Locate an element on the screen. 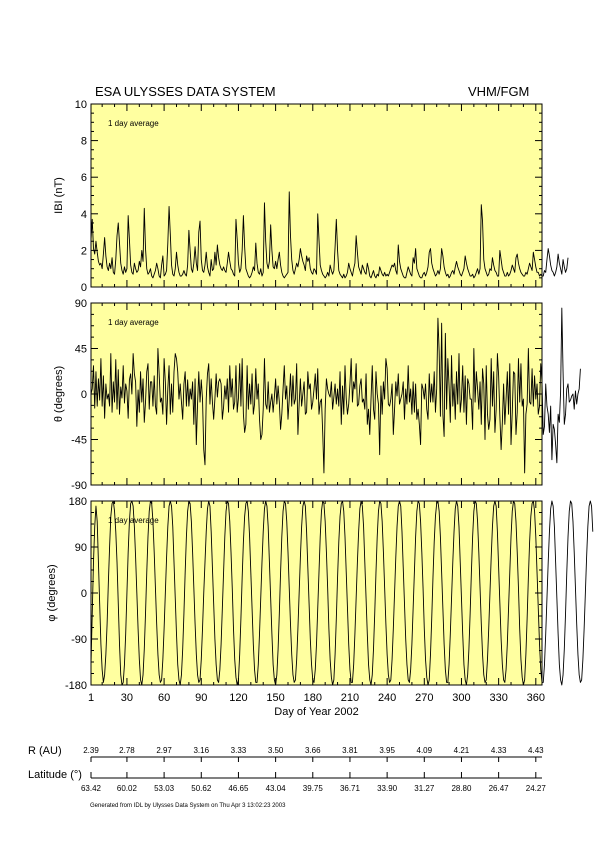 The height and width of the screenshot is (842, 595). r-value: 2.78 is located at coordinates (127, 750).